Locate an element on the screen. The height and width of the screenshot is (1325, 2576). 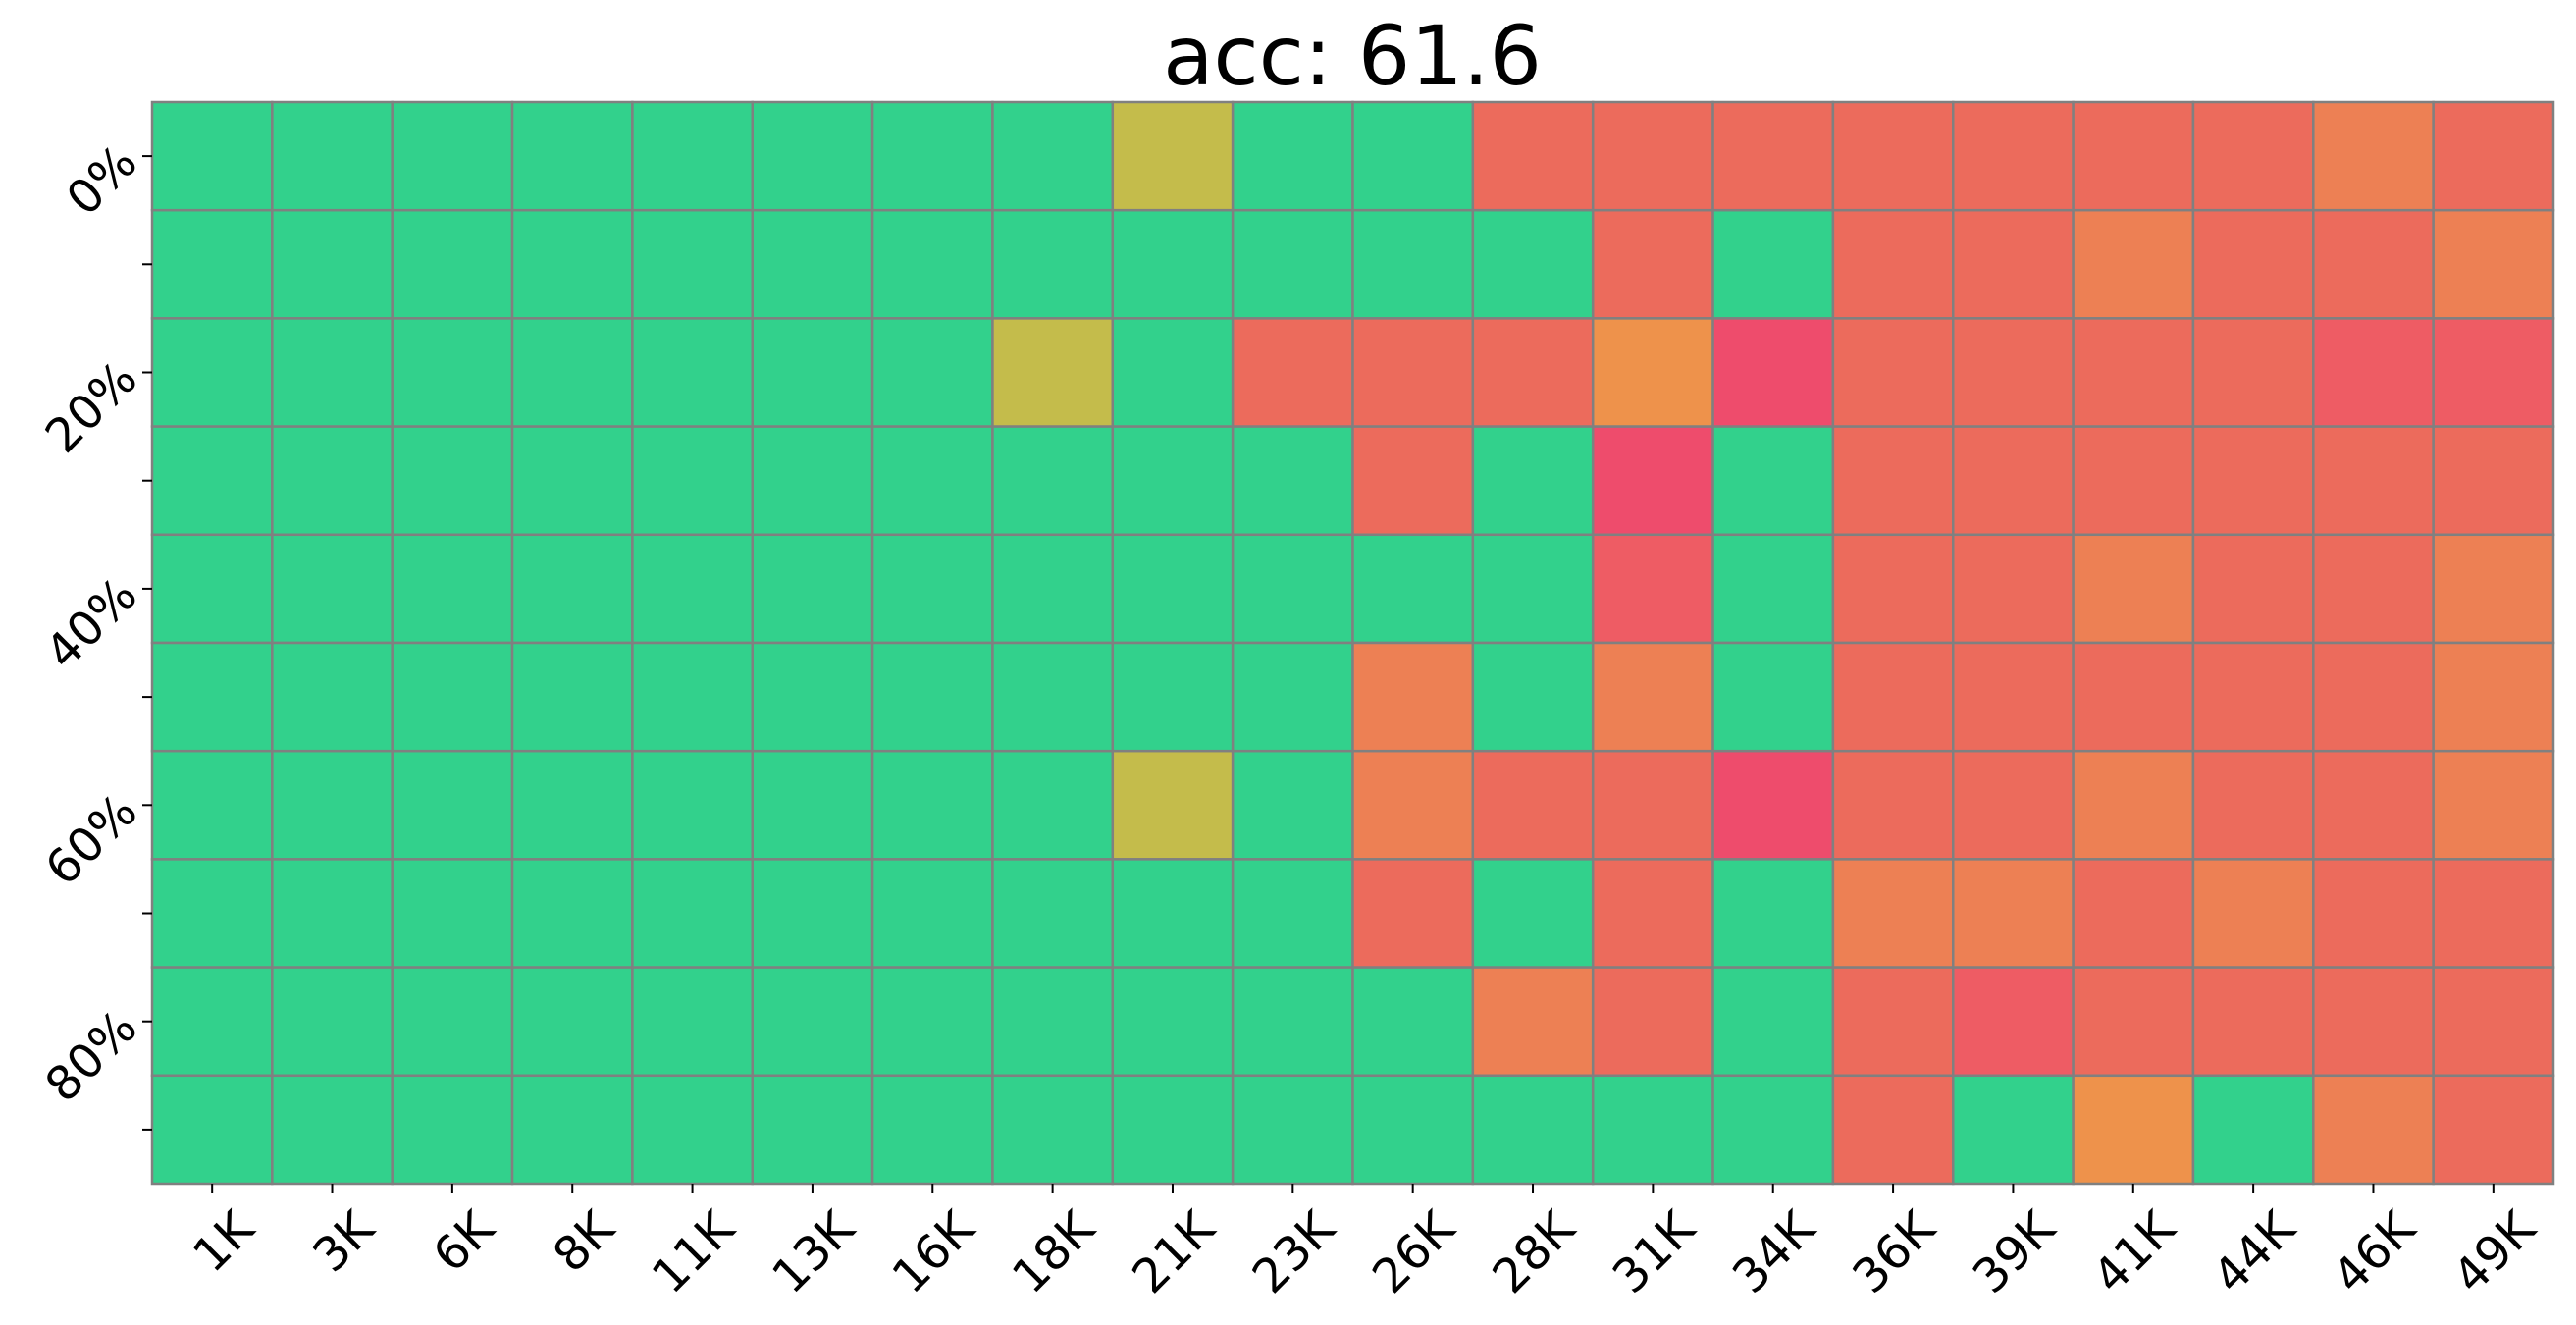
x-tick-label: 13K is located at coordinates (814, 1252).